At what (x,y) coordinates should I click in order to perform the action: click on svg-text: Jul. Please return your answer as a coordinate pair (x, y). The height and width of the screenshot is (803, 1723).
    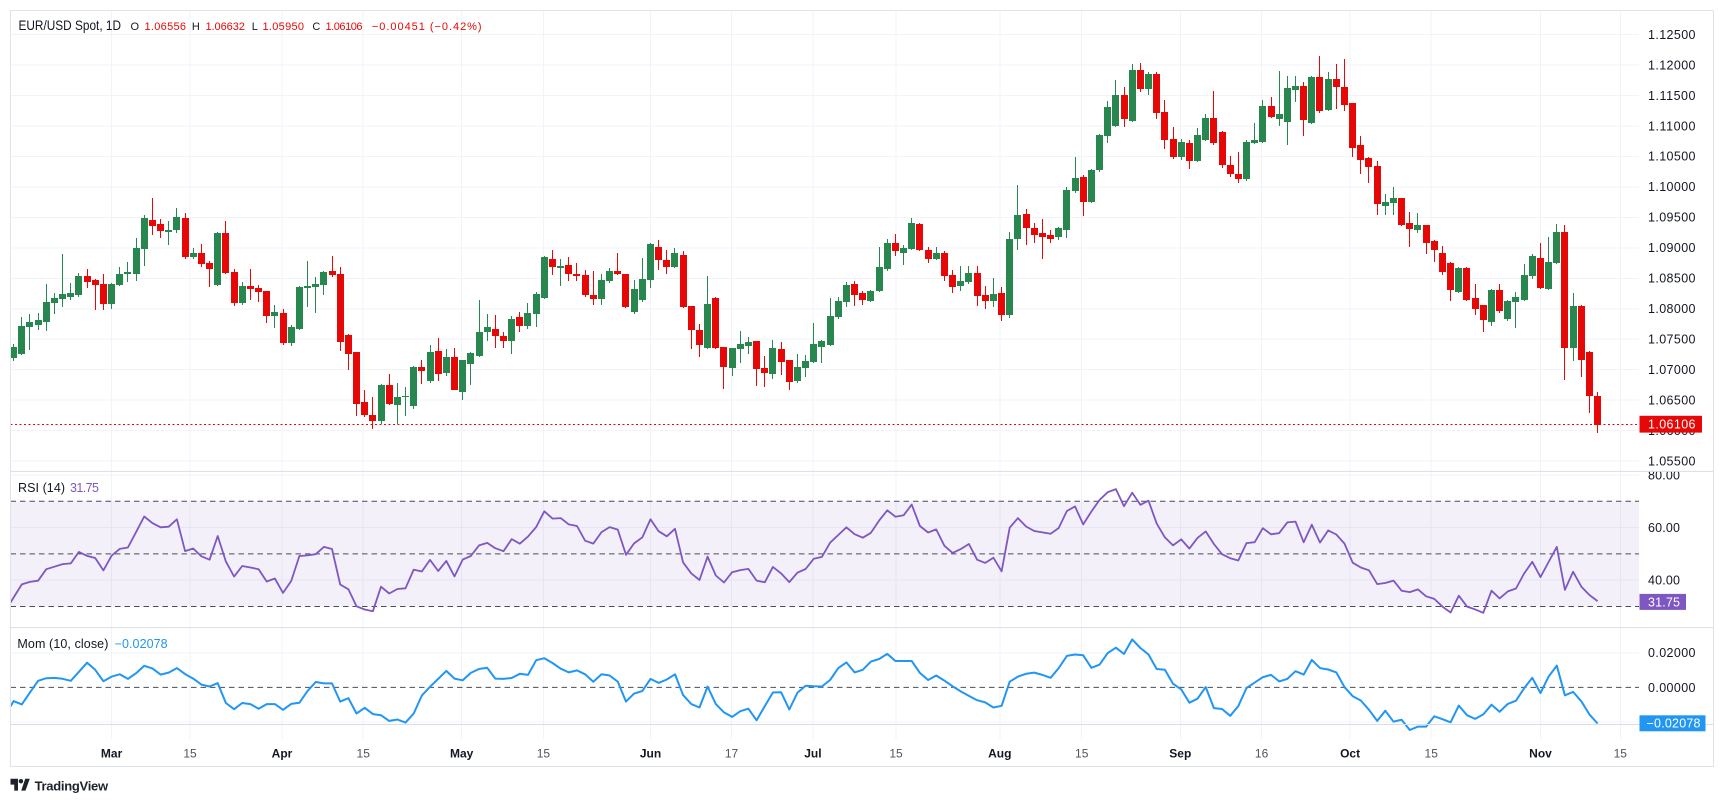
    Looking at the image, I should click on (812, 754).